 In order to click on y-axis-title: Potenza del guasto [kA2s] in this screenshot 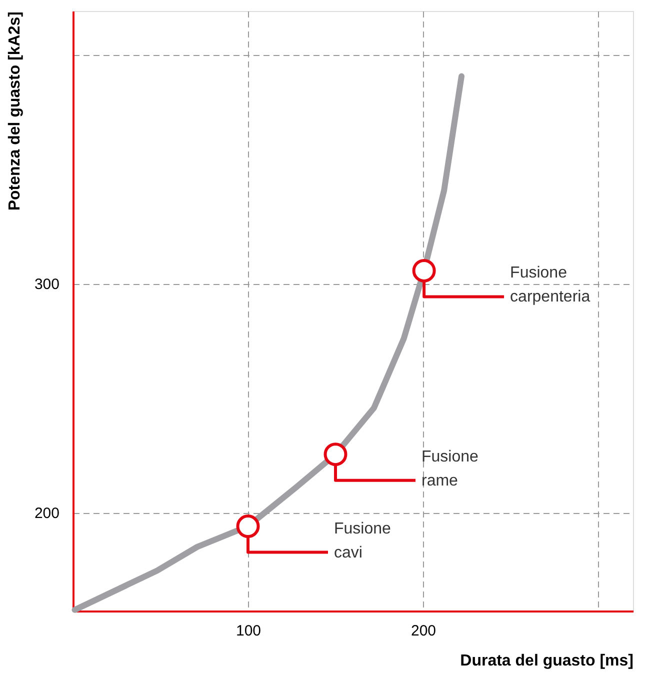, I will do `click(15, 111)`.